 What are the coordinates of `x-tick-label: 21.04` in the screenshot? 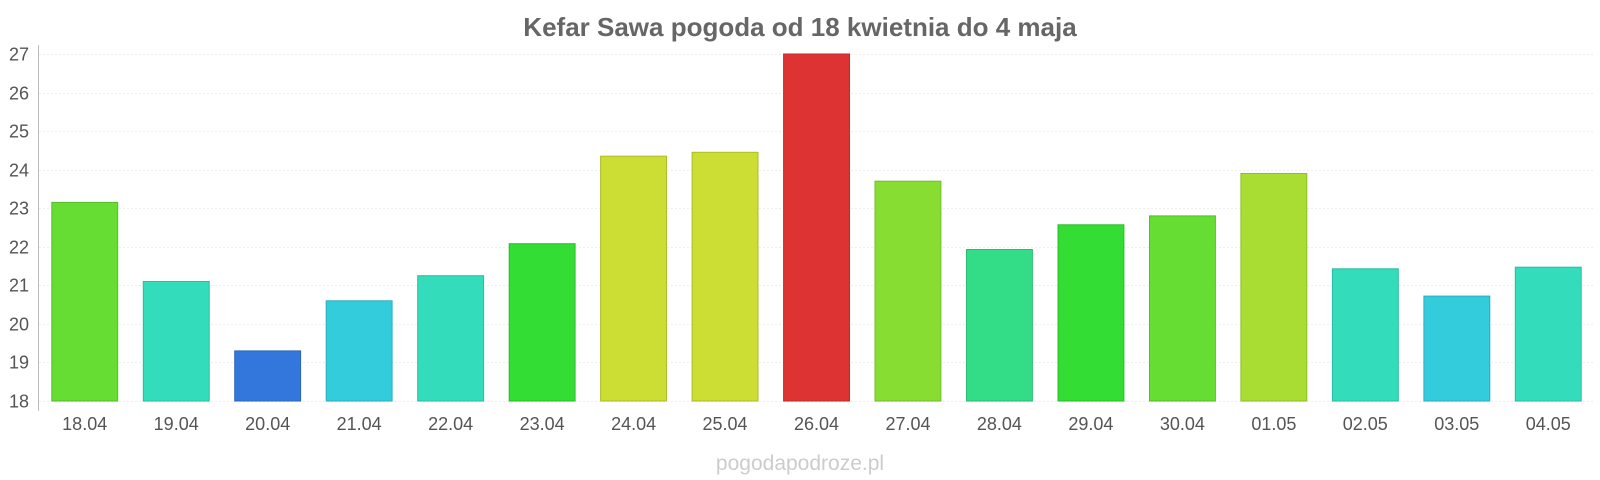 It's located at (359, 424).